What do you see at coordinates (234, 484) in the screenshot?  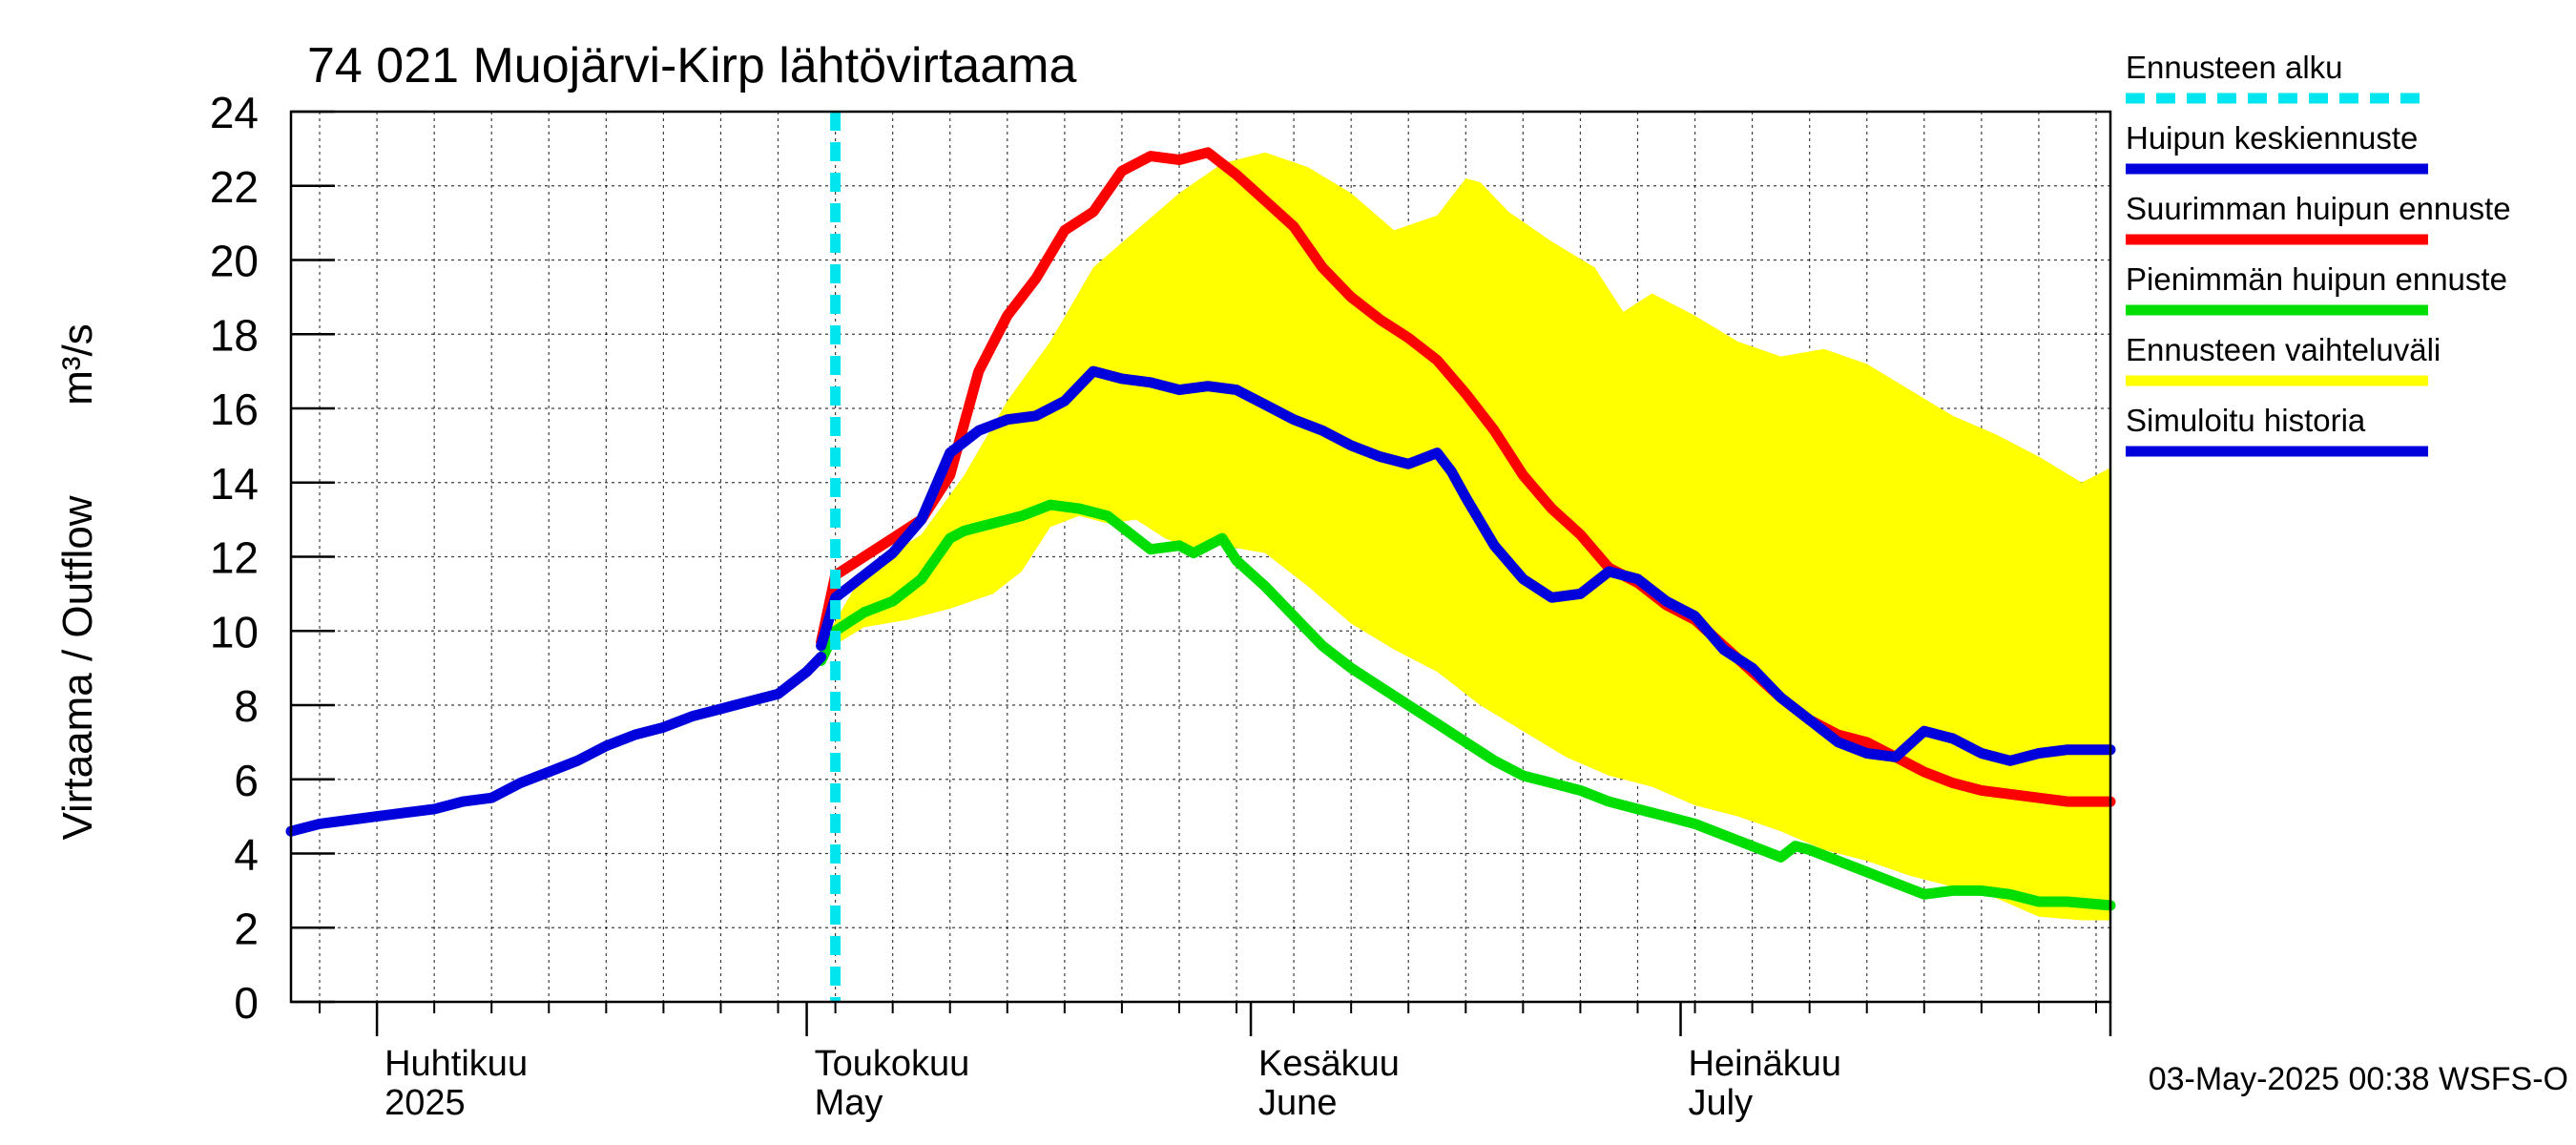 I see `y-tick-label: 14` at bounding box center [234, 484].